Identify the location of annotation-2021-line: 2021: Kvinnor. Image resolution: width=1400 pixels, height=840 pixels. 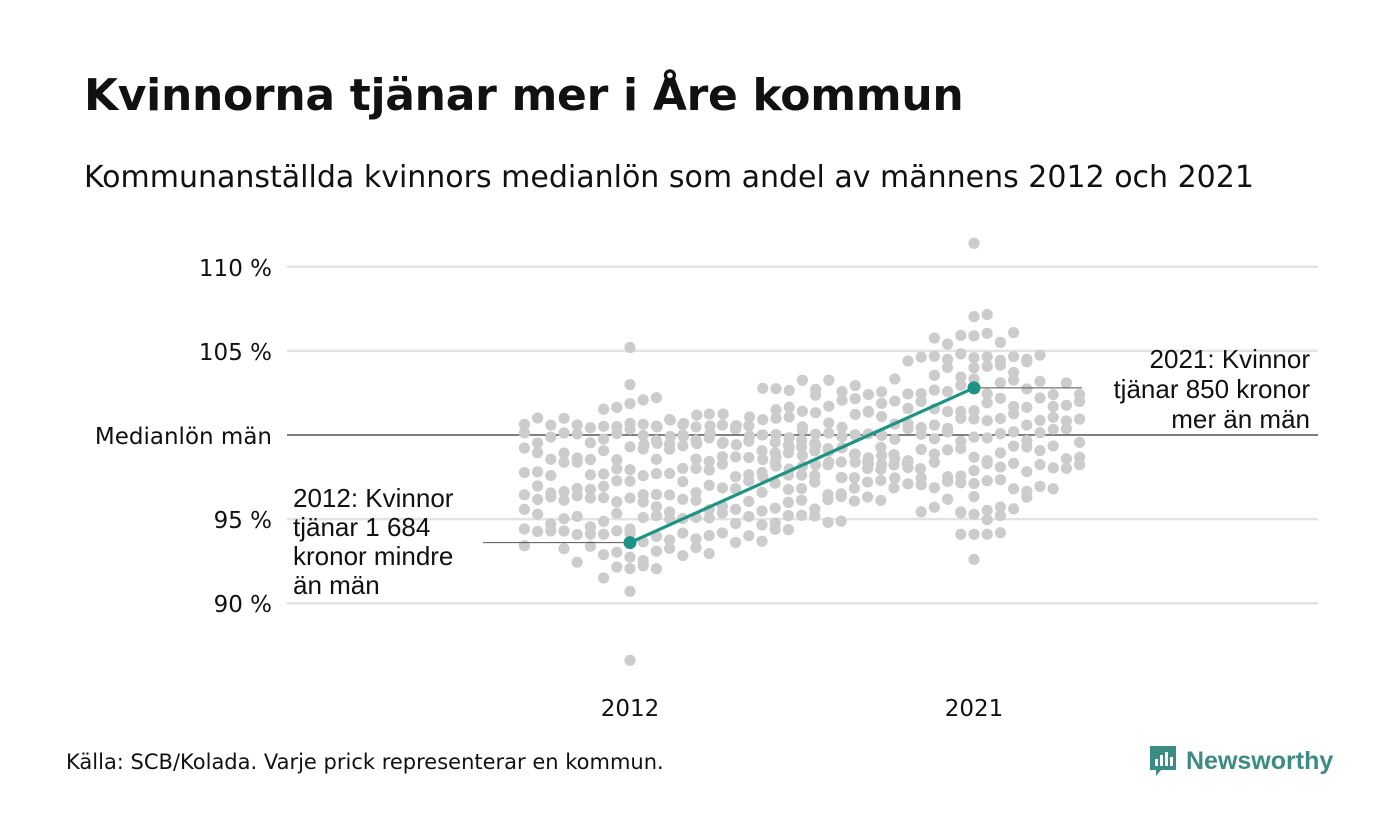
(1230, 359).